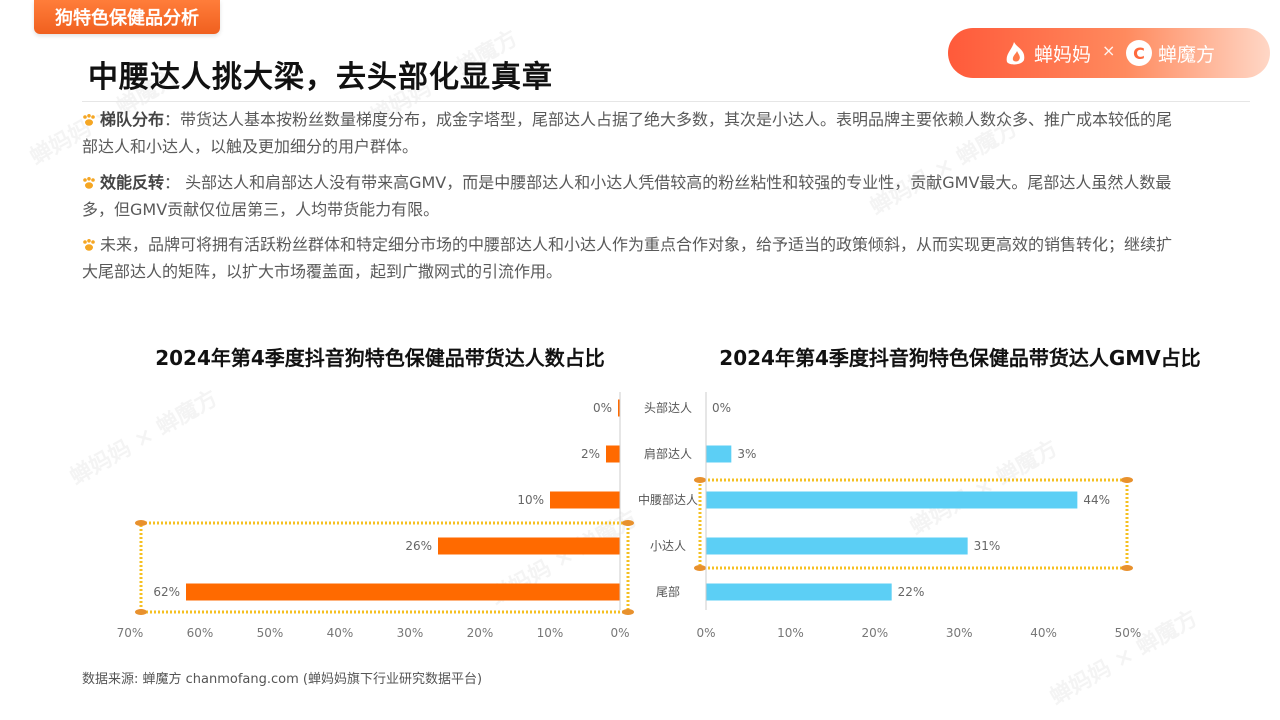  What do you see at coordinates (132, 119) in the screenshot?
I see `paragraph-lead: 梯队分布` at bounding box center [132, 119].